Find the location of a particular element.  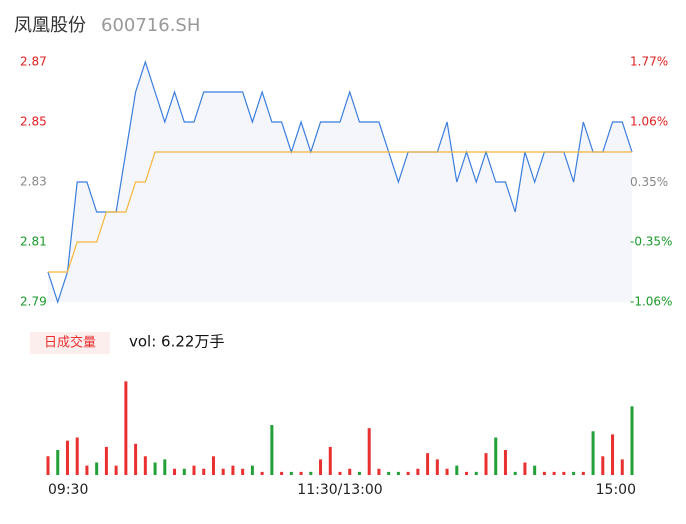

y-tick-label: 2.85 is located at coordinates (33, 122).